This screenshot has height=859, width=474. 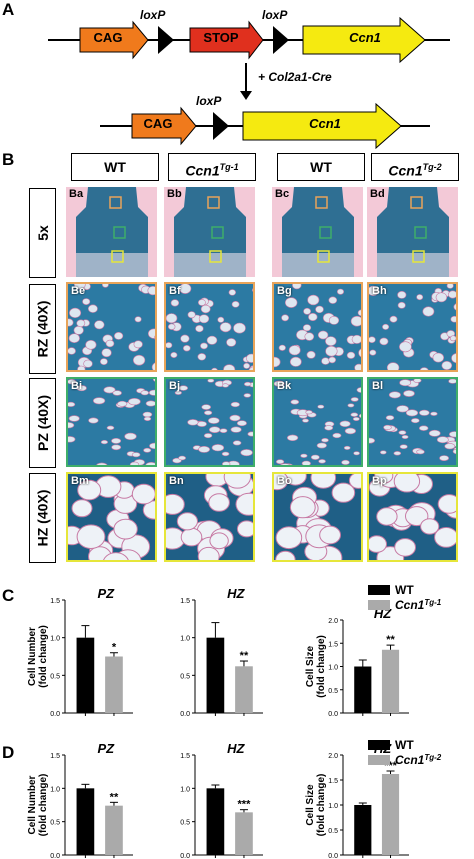 What do you see at coordinates (295, 77) in the screenshot?
I see `cre-label: + Col2a1-Cre` at bounding box center [295, 77].